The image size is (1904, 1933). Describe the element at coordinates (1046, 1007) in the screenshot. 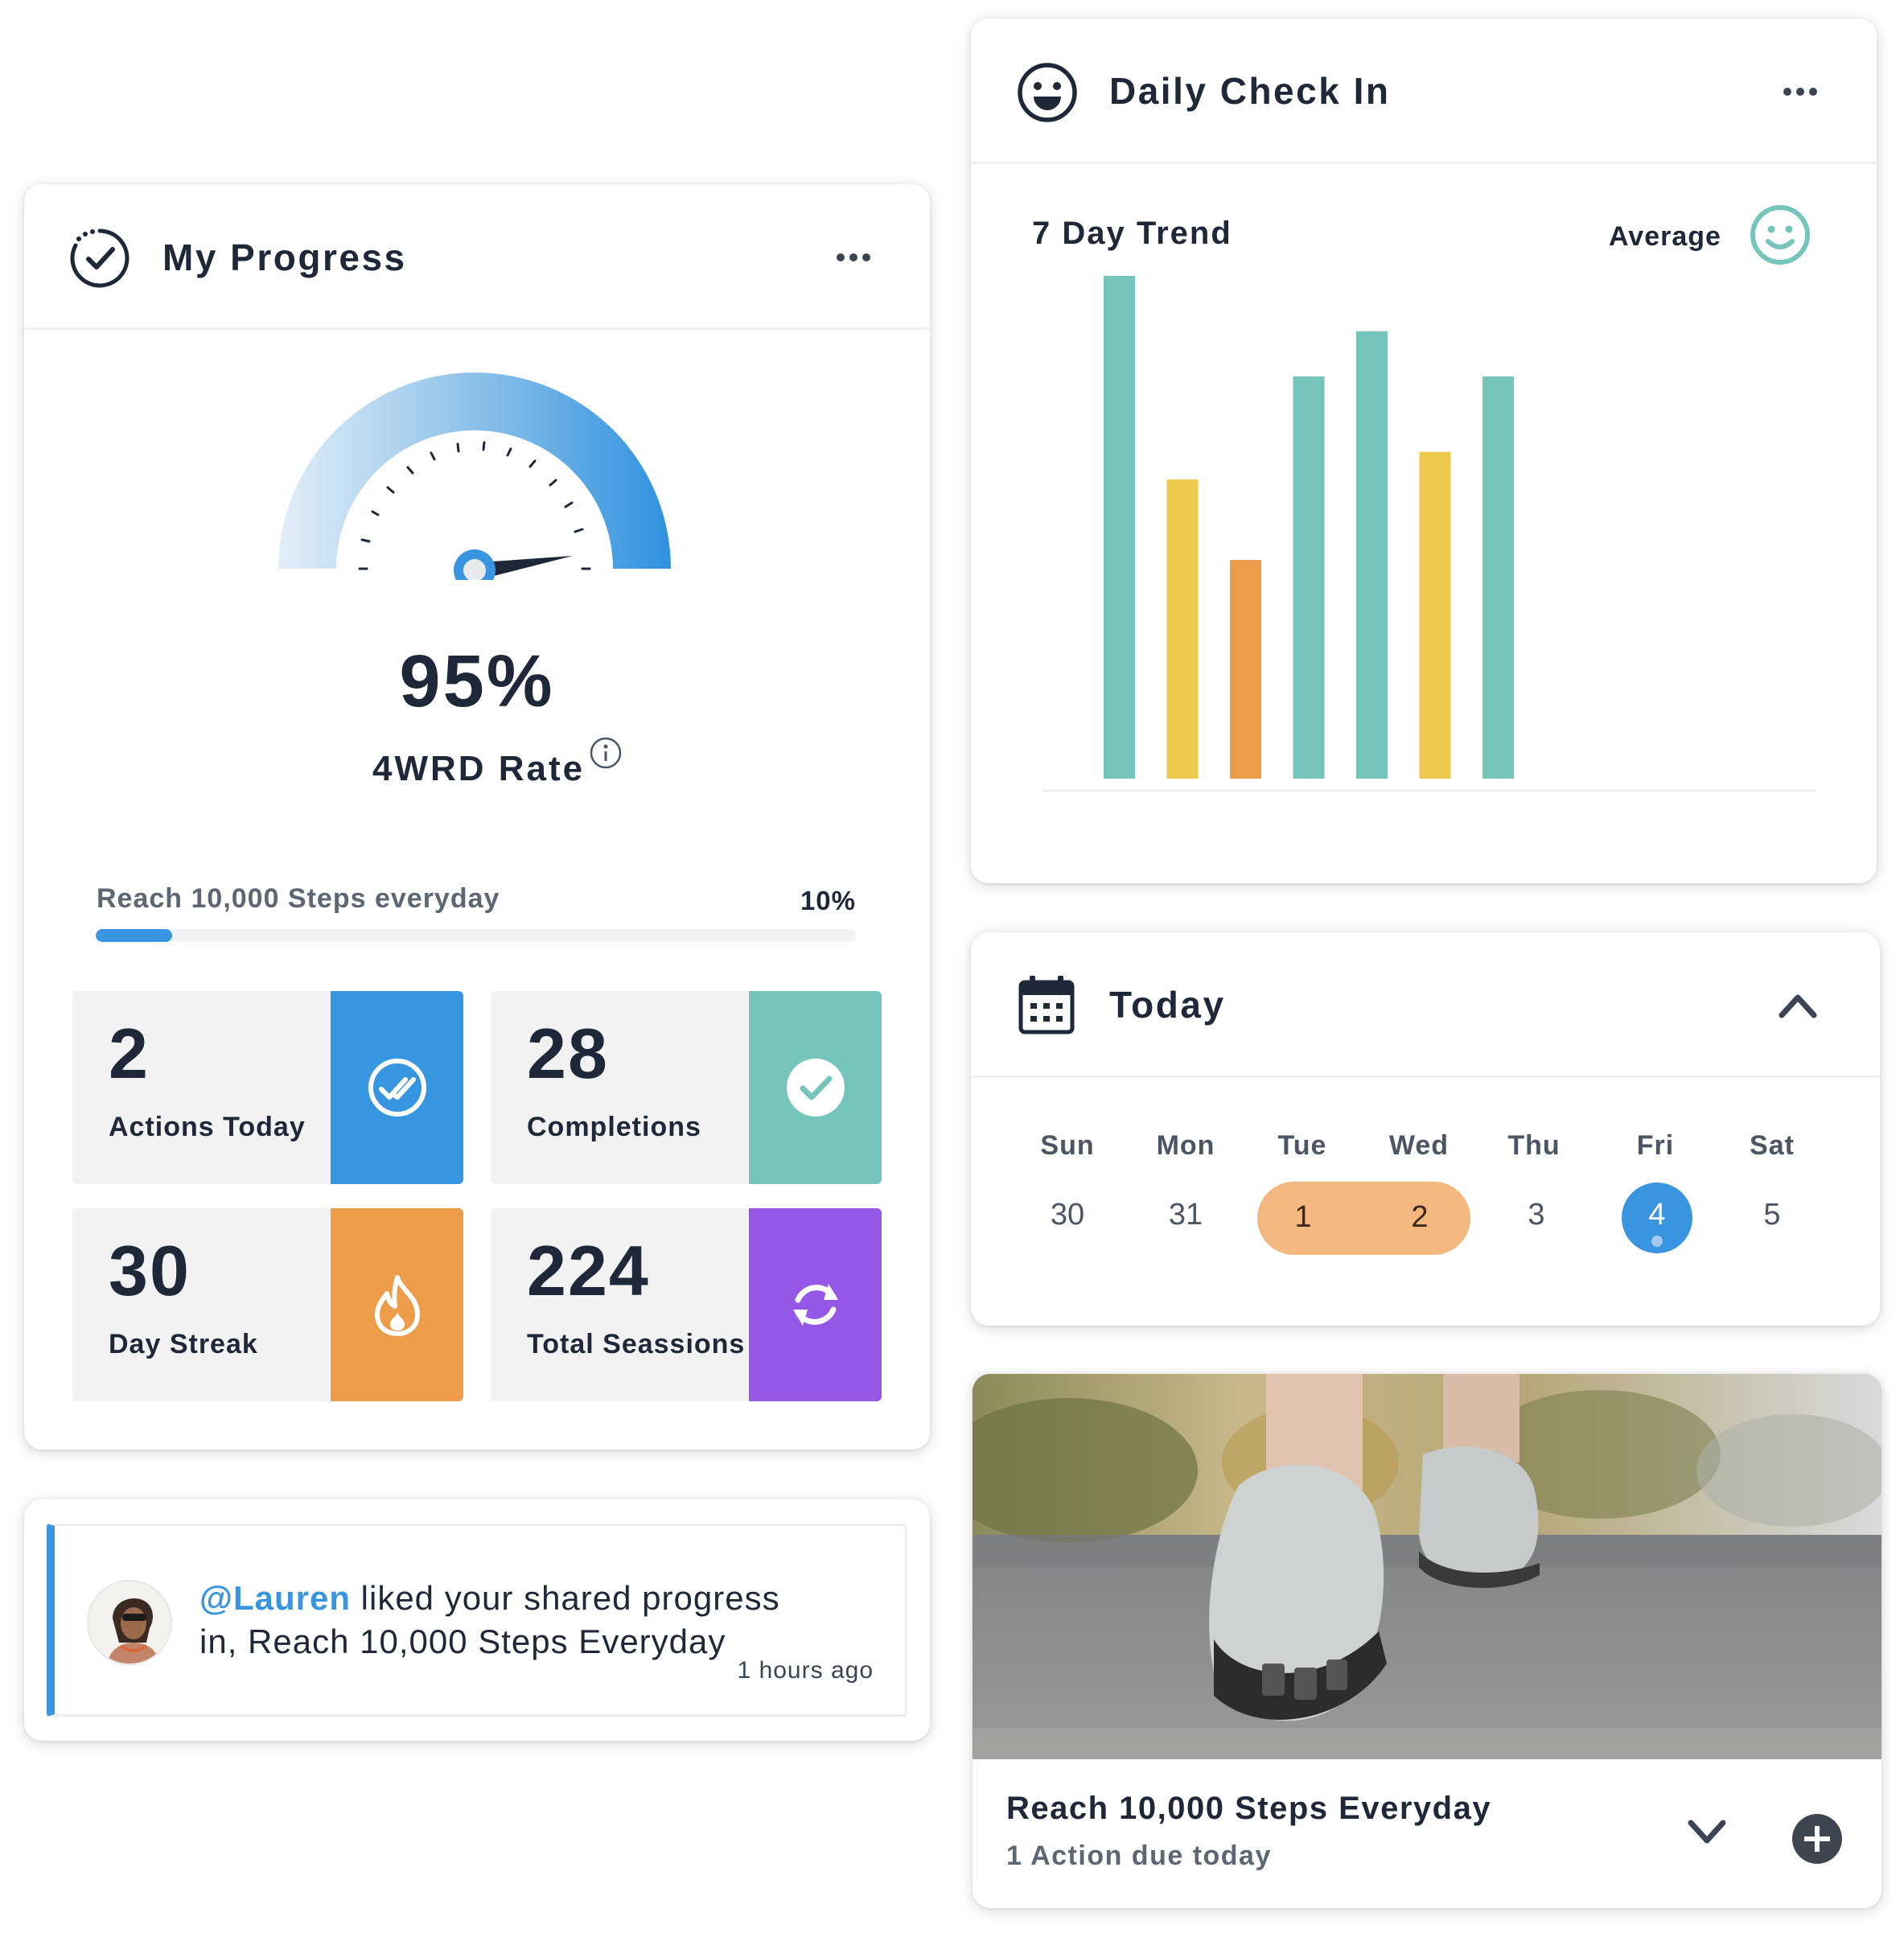

I see `calendar-icon` at that location.